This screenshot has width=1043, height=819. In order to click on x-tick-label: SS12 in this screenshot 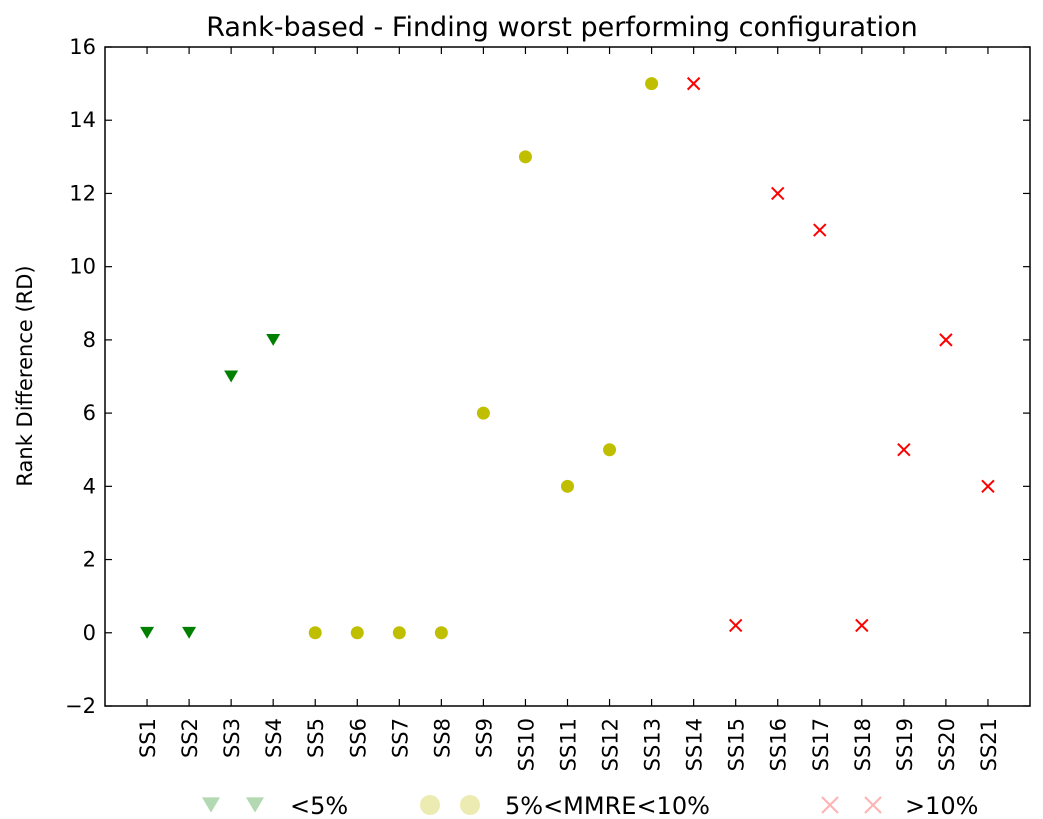, I will do `click(611, 744)`.